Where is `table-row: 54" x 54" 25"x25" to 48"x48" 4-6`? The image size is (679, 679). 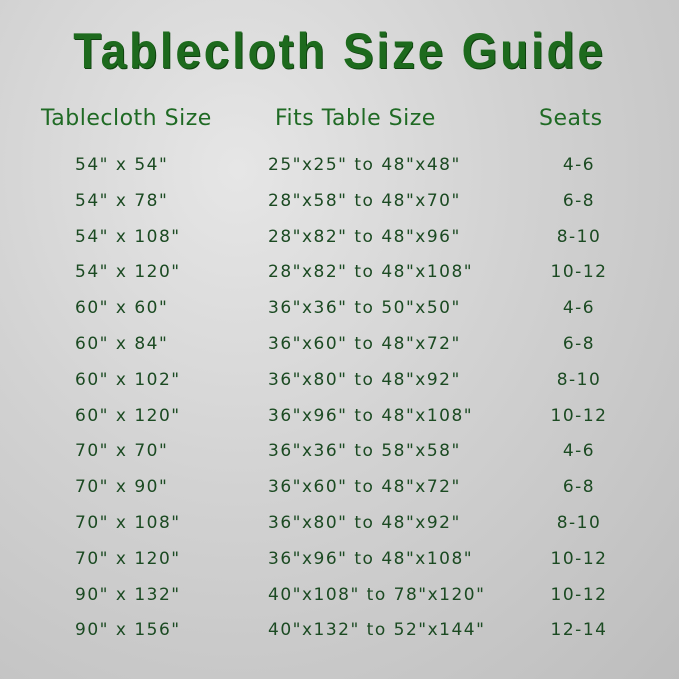
table-row: 54" x 54" 25"x25" to 48"x48" 4-6 is located at coordinates (339, 170).